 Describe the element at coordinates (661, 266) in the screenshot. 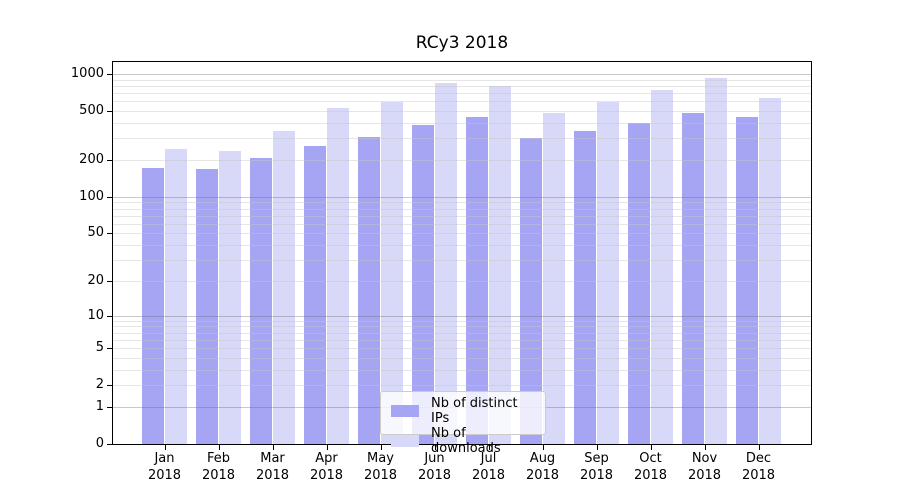

I see `bar-downloads-oct` at that location.